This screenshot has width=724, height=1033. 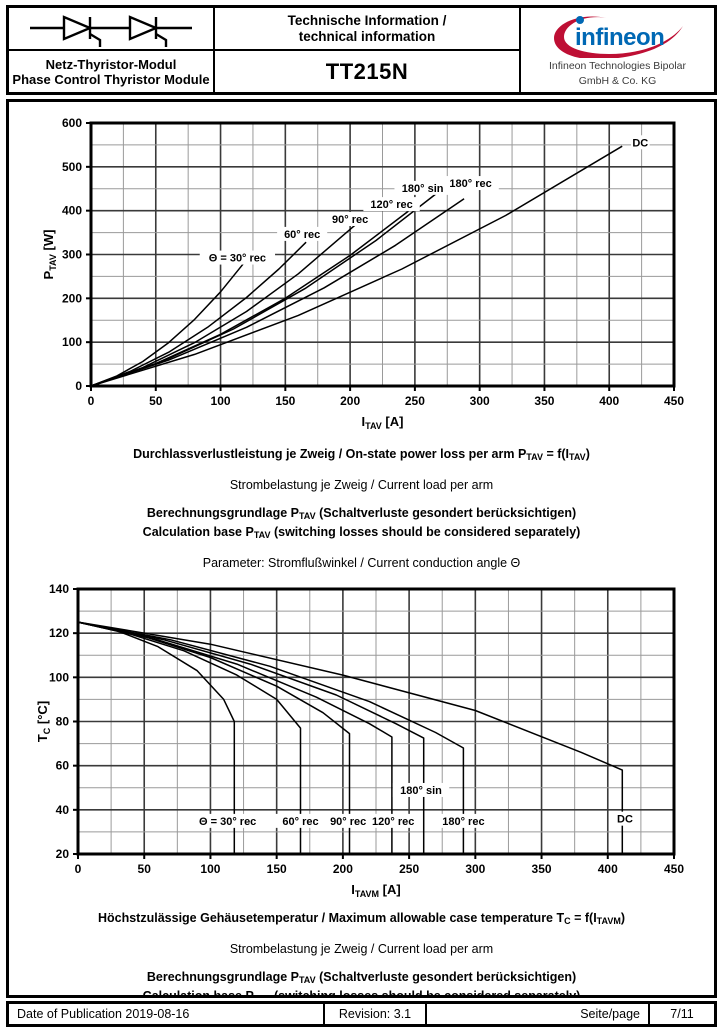 I want to click on svg-text: 120, so click(x=59, y=633).